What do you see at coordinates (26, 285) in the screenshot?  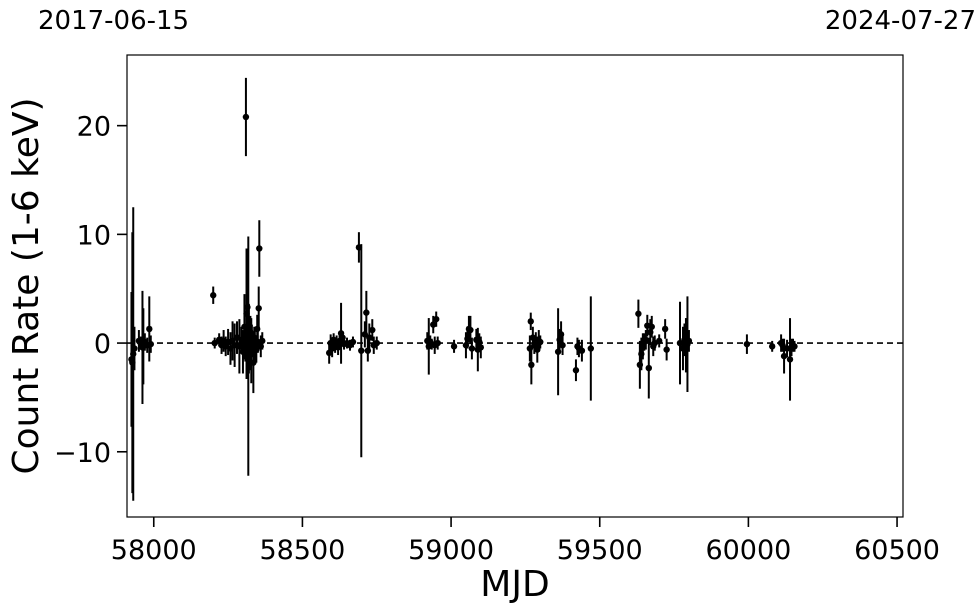 I see `y-axis-label: Count Rate (1-6 keV)` at bounding box center [26, 285].